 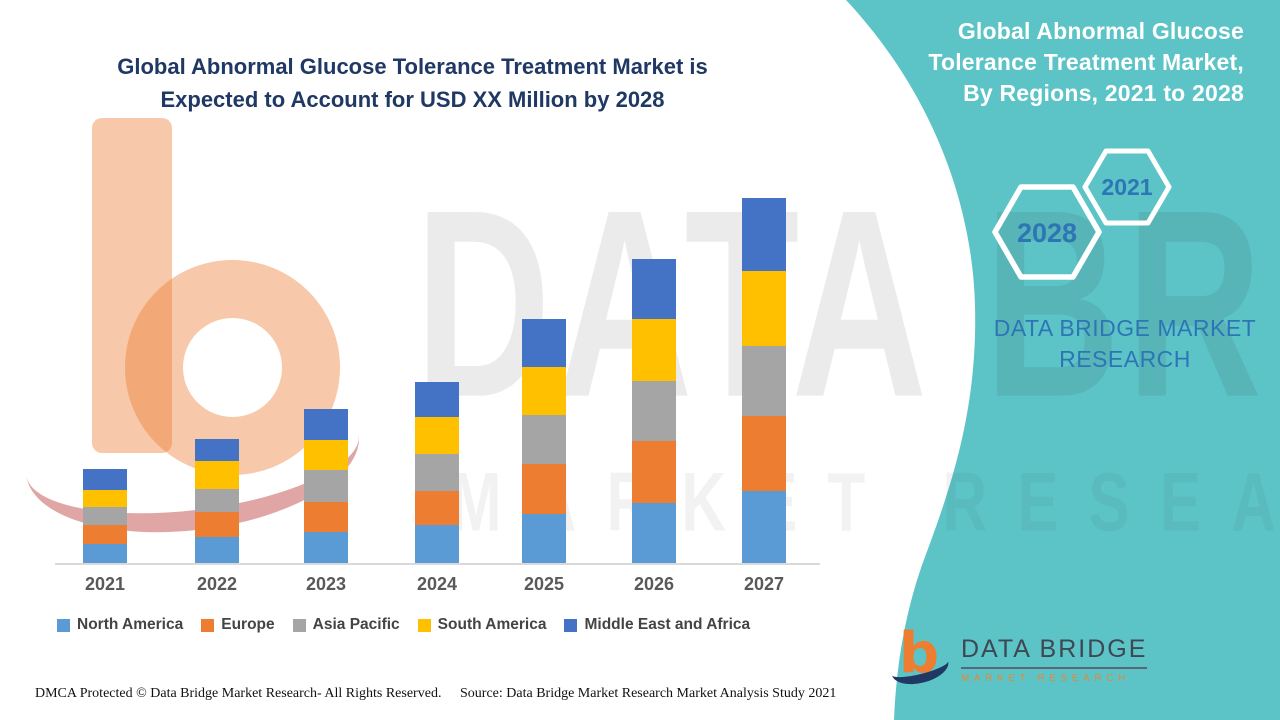 I want to click on hexagon-2028, so click(x=1047, y=232).